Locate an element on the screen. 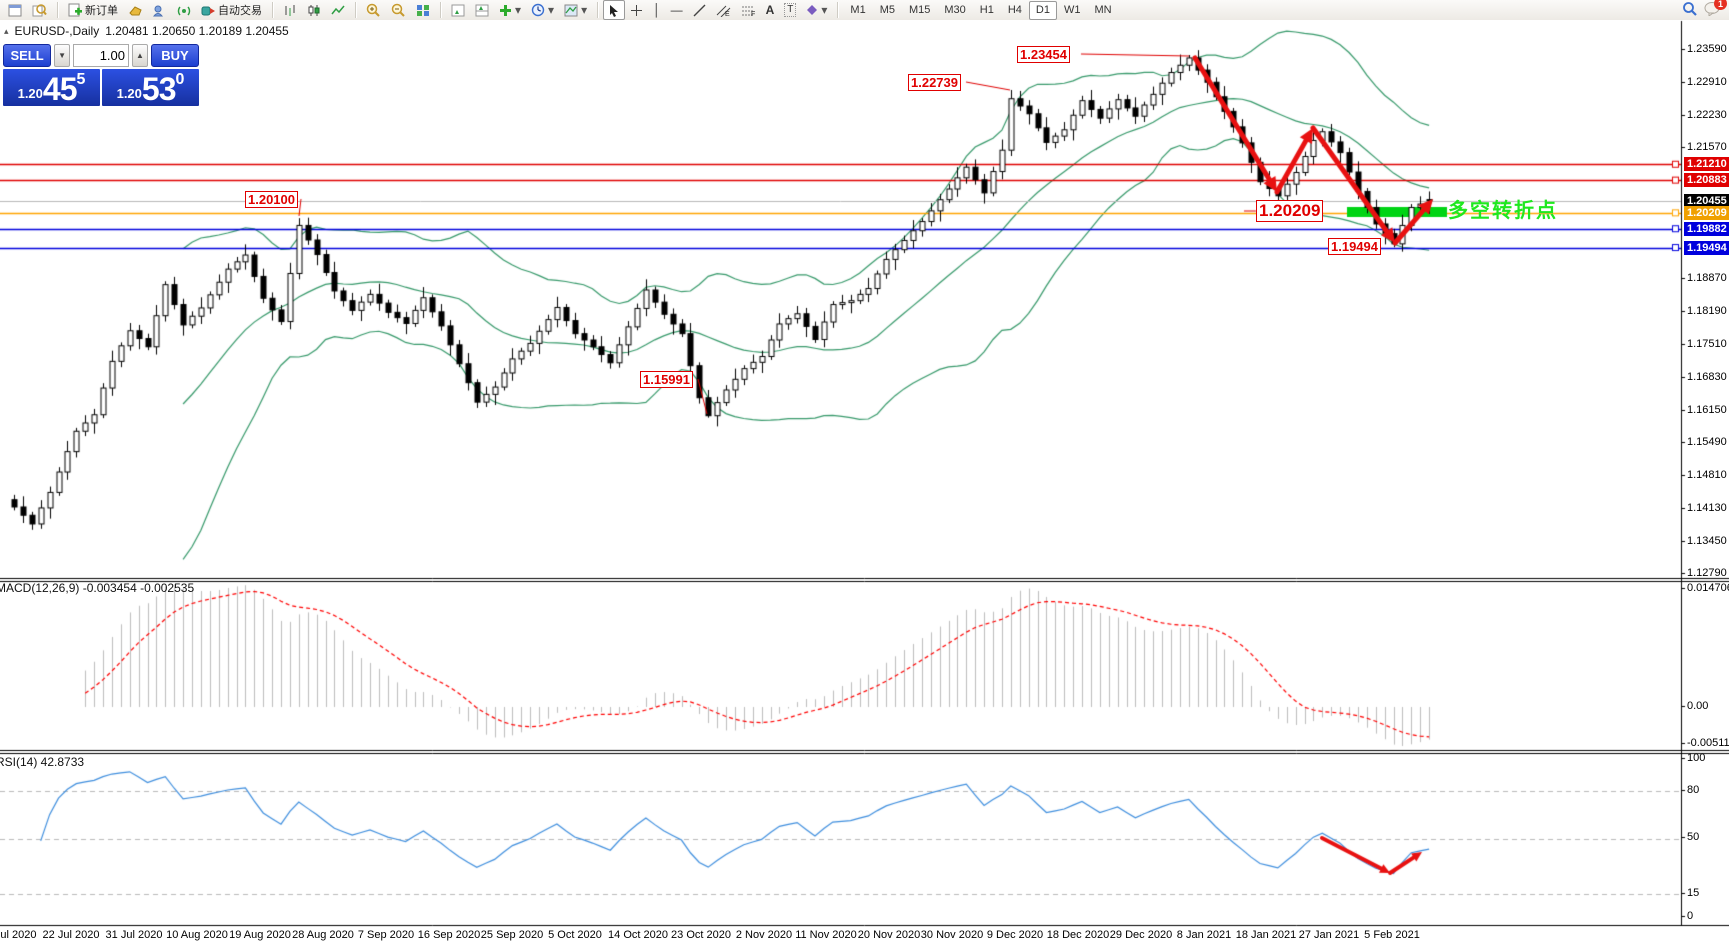 Image resolution: width=1729 pixels, height=944 pixels. buy-price-display: 1.20 53 0 is located at coordinates (150, 87).